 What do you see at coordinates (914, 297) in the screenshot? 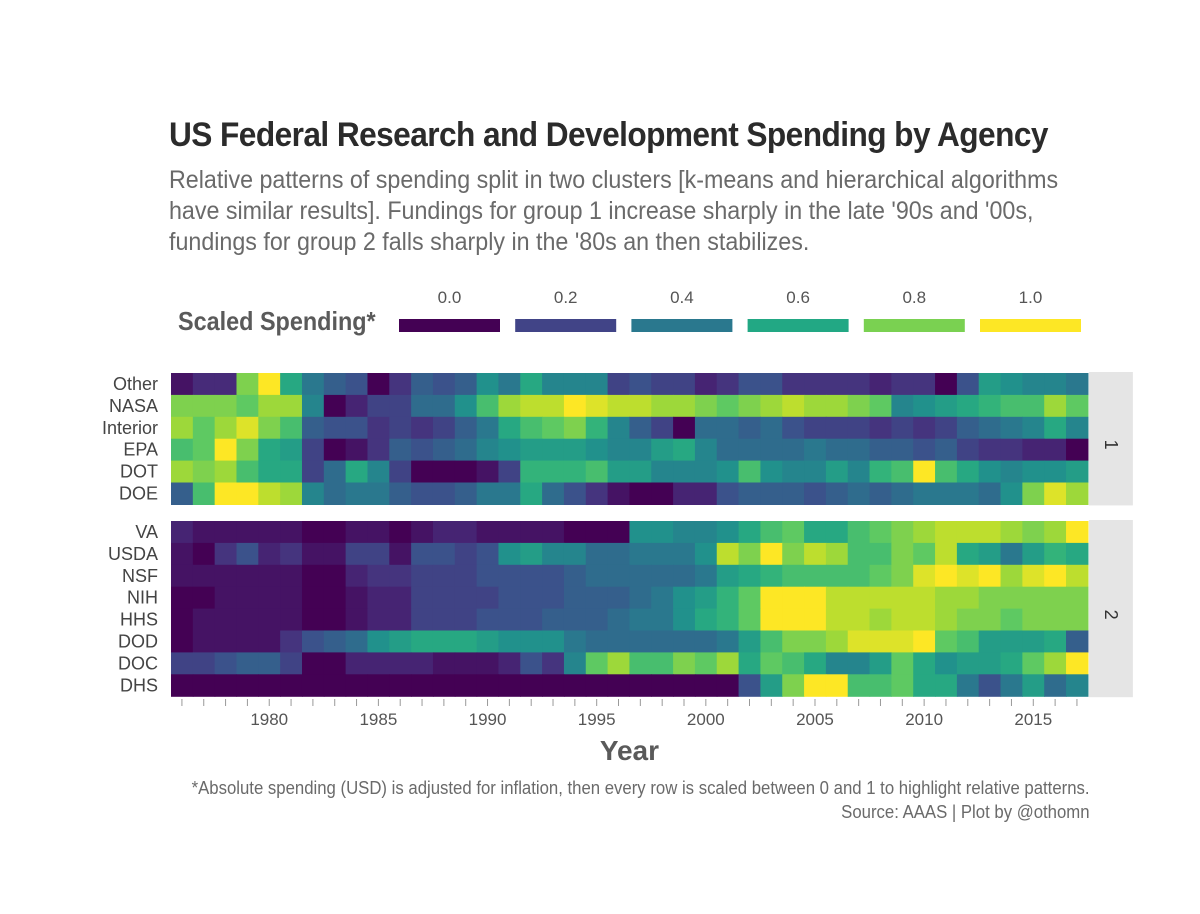
I see `legend-tick-label: 0.8` at bounding box center [914, 297].